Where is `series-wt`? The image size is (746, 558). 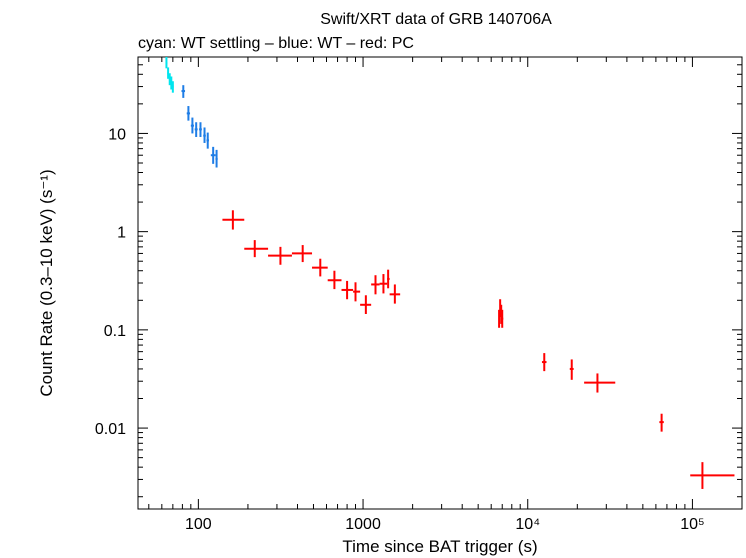 series-wt is located at coordinates (199, 126).